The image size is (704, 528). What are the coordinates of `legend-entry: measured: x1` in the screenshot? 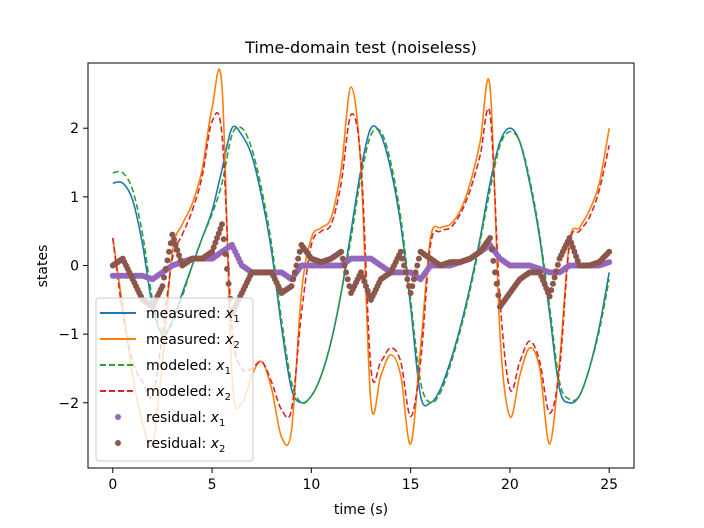 It's located at (170, 315).